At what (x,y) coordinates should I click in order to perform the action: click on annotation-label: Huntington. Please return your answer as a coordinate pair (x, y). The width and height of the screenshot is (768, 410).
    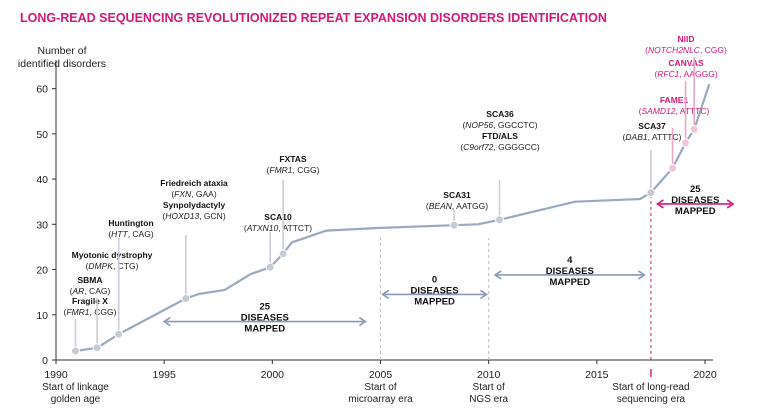
    Looking at the image, I should click on (130, 223).